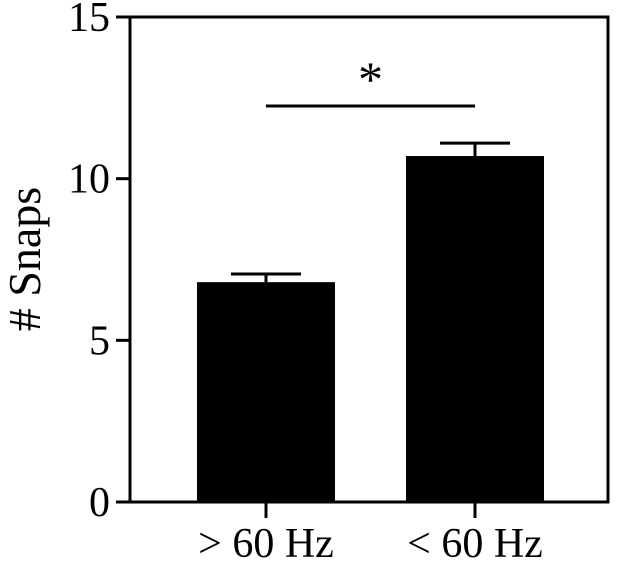 The height and width of the screenshot is (563, 617). Describe the element at coordinates (99, 503) in the screenshot. I see `y-tick-label: 0` at that location.